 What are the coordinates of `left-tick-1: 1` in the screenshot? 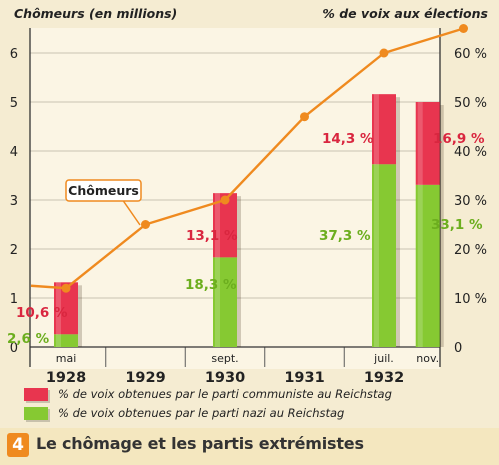 It's located at (14, 299).